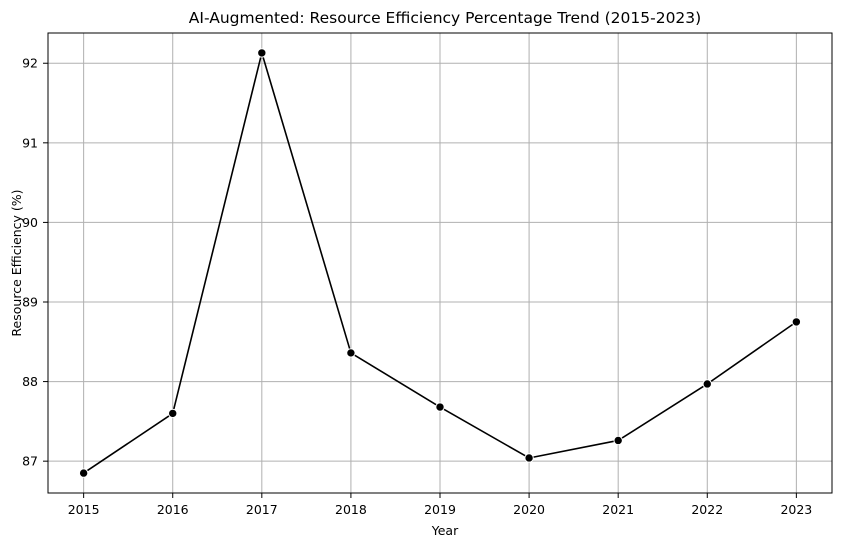 The width and height of the screenshot is (842, 547). What do you see at coordinates (16, 262) in the screenshot?
I see `y-axis-label: Resource Efficiency (%)` at bounding box center [16, 262].